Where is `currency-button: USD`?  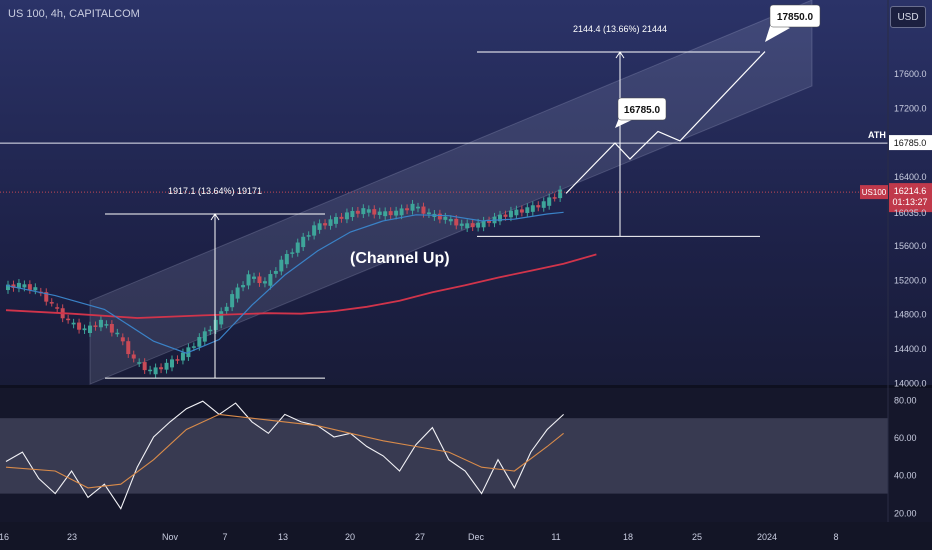 currency-button: USD is located at coordinates (908, 17).